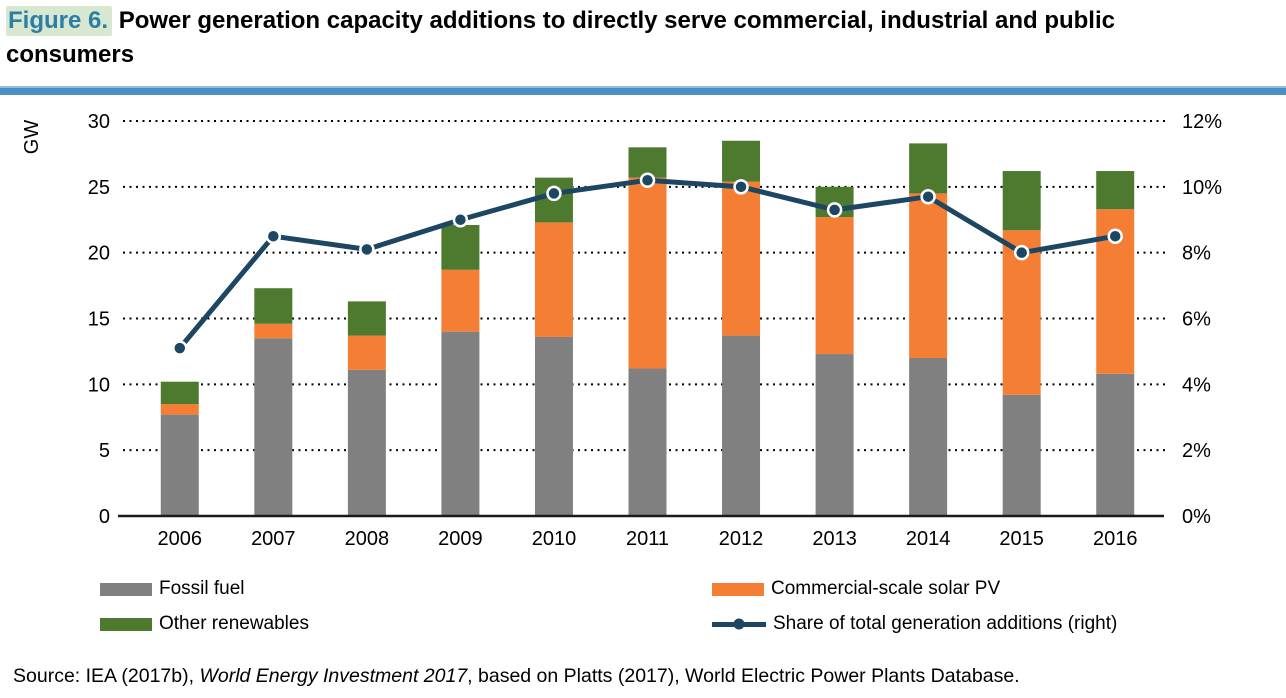  What do you see at coordinates (273, 539) in the screenshot?
I see `year-label: 2007` at bounding box center [273, 539].